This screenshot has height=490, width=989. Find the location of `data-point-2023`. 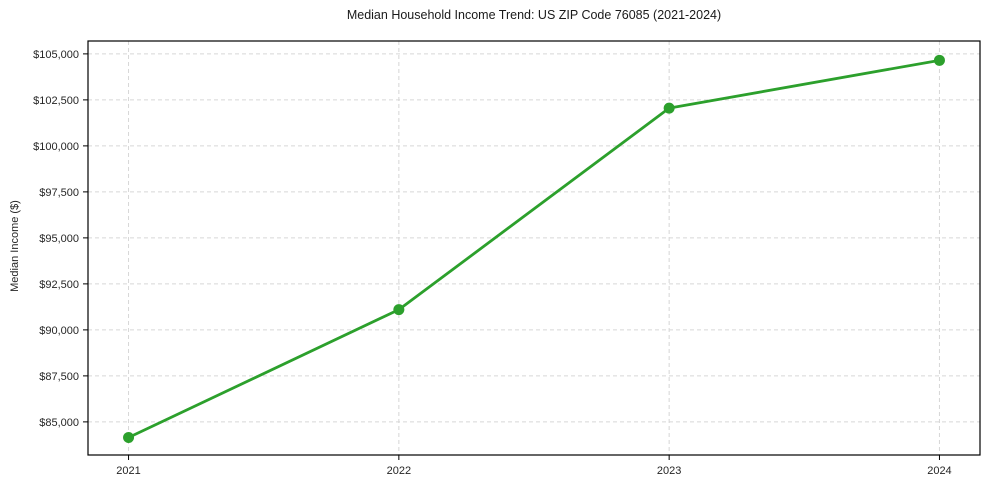

data-point-2023 is located at coordinates (669, 108).